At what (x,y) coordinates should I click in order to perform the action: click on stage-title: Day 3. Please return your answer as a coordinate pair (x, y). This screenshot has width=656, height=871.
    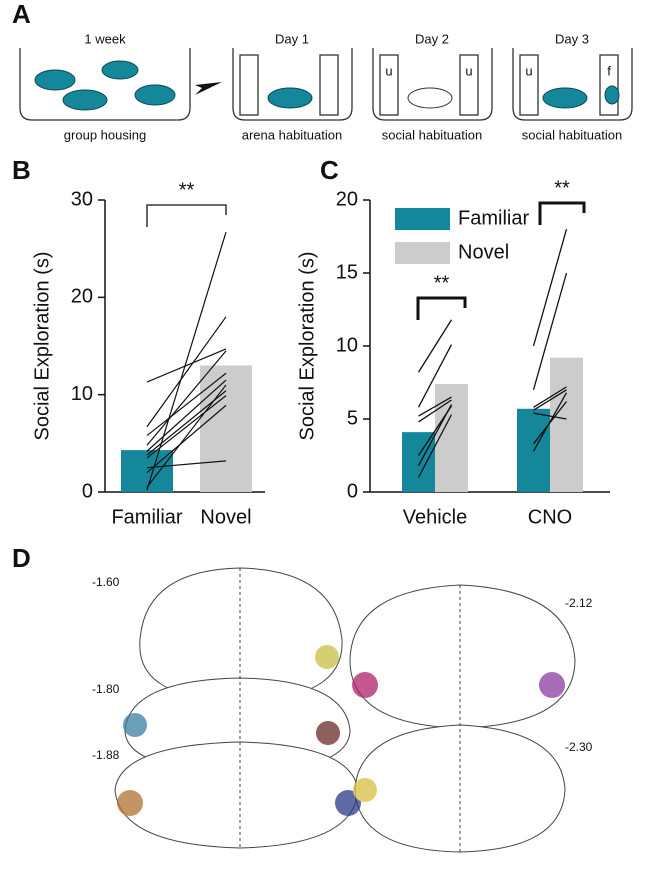
    Looking at the image, I should click on (572, 38).